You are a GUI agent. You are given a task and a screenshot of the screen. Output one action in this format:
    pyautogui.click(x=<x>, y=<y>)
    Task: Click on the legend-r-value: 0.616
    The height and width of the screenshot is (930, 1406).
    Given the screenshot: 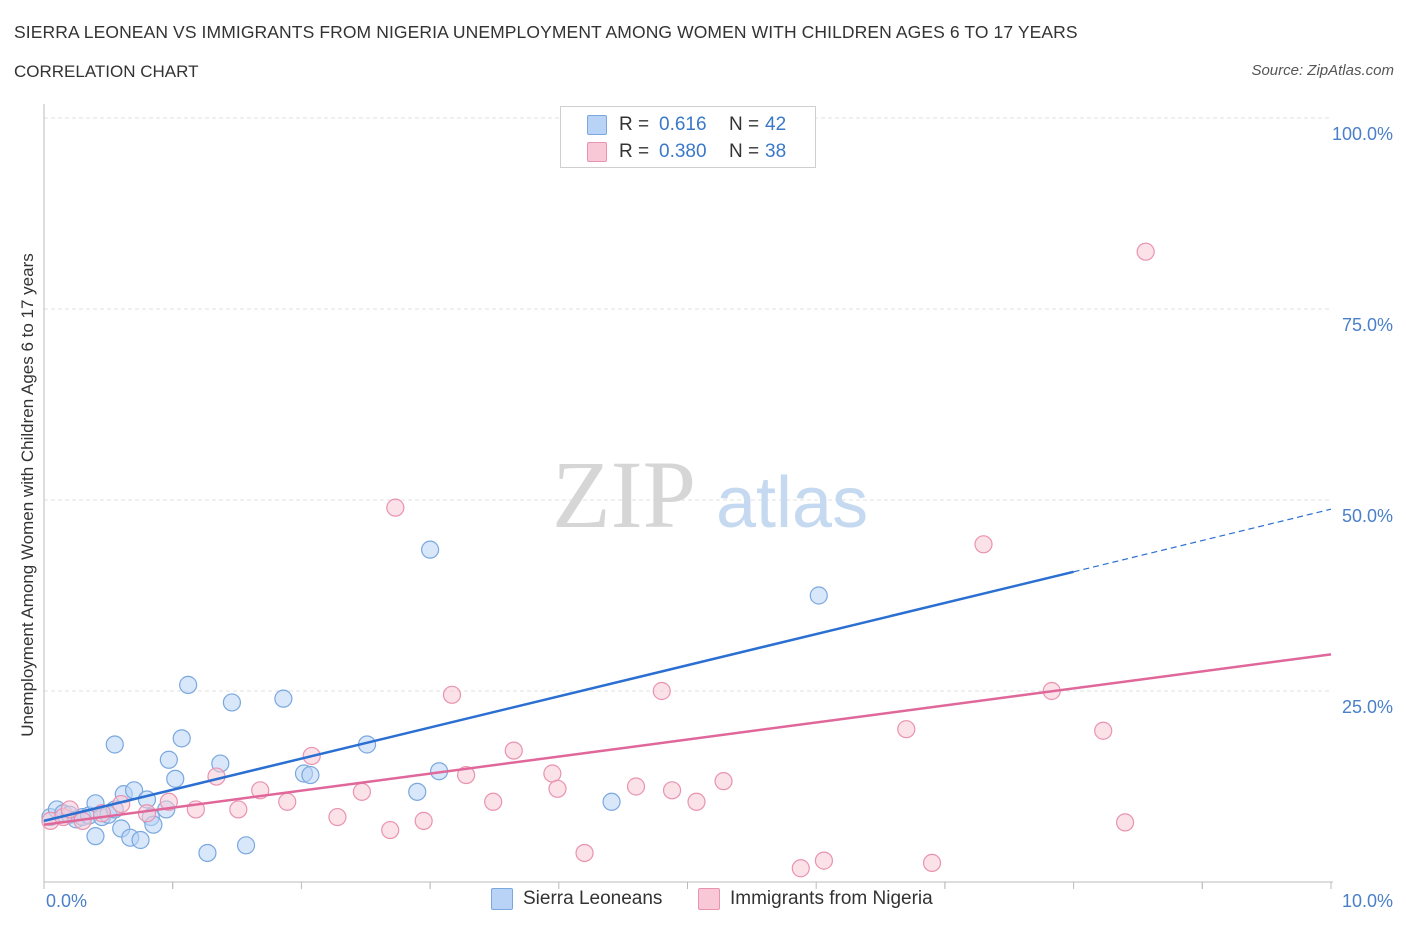 What is the action you would take?
    pyautogui.click(x=683, y=124)
    